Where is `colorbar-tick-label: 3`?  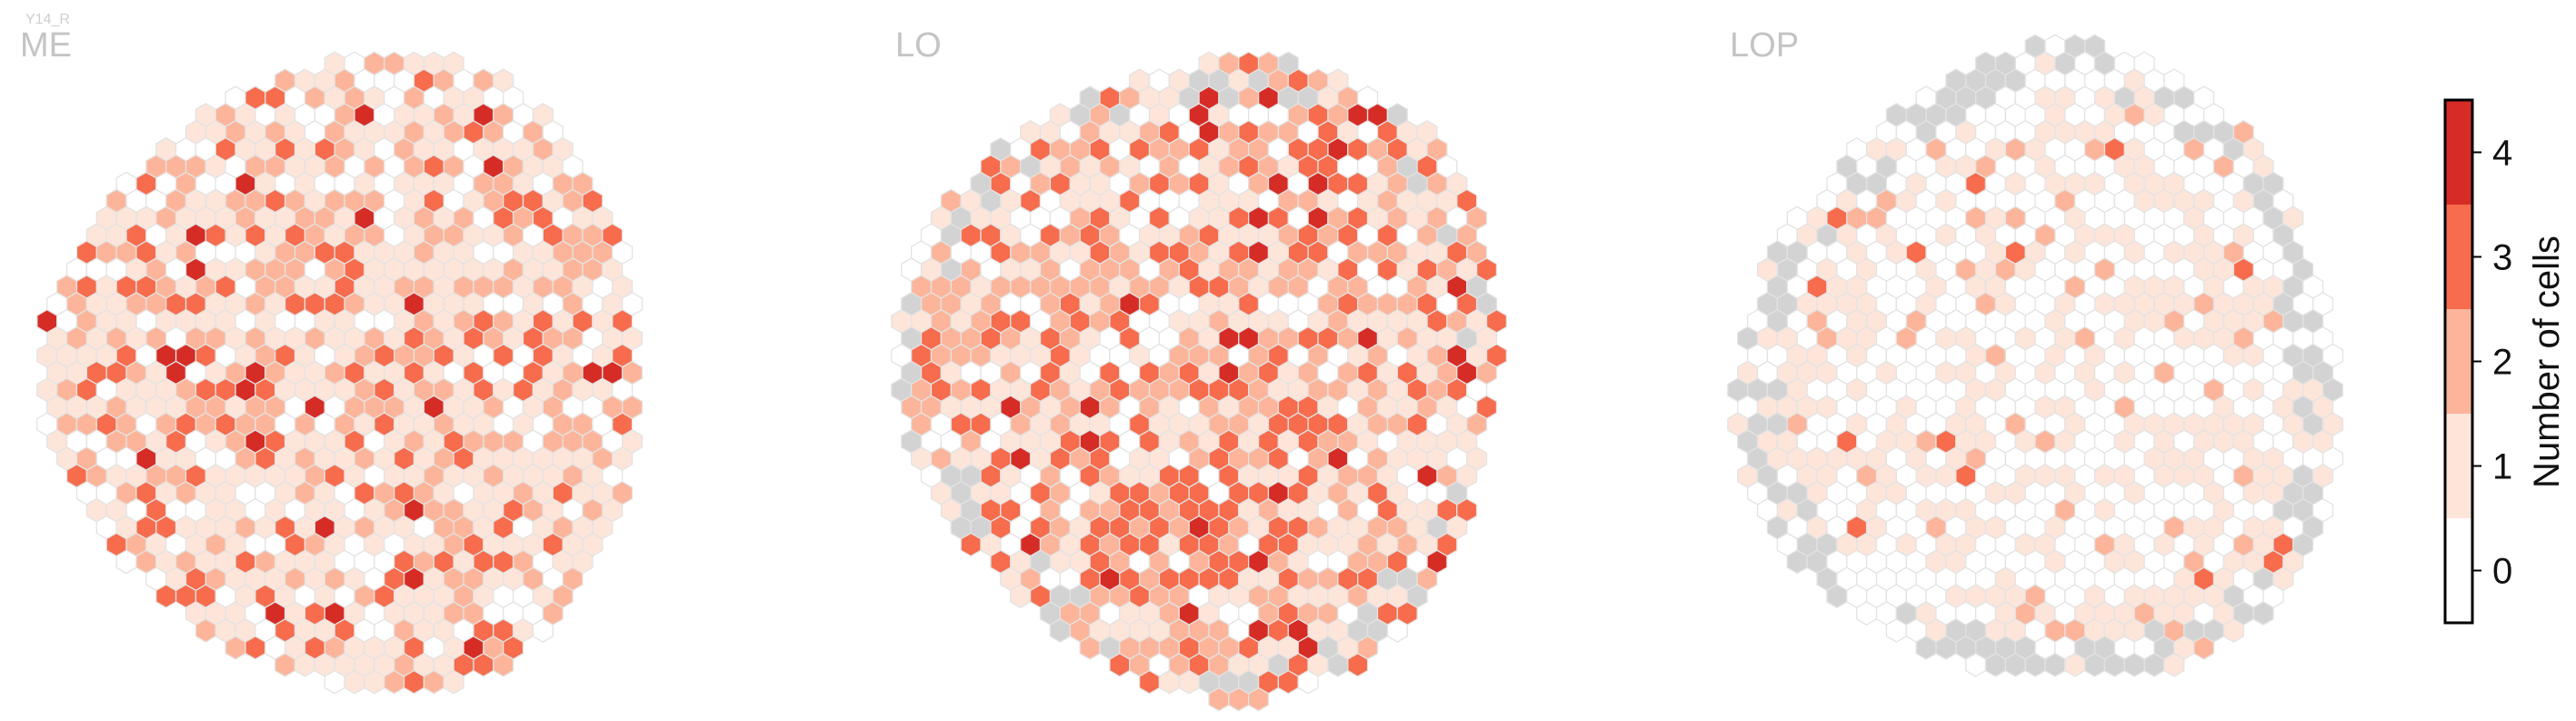 colorbar-tick-label: 3 is located at coordinates (2502, 258).